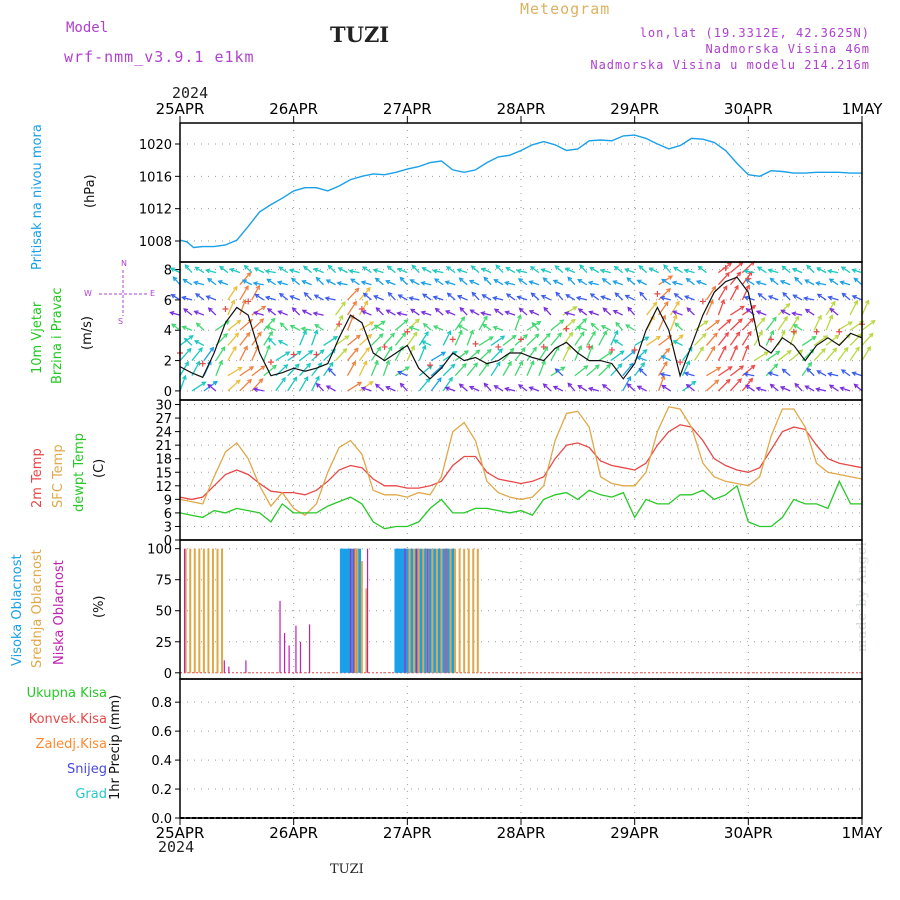 The width and height of the screenshot is (900, 900). What do you see at coordinates (168, 514) in the screenshot?
I see `y-tick-label: 6` at bounding box center [168, 514].